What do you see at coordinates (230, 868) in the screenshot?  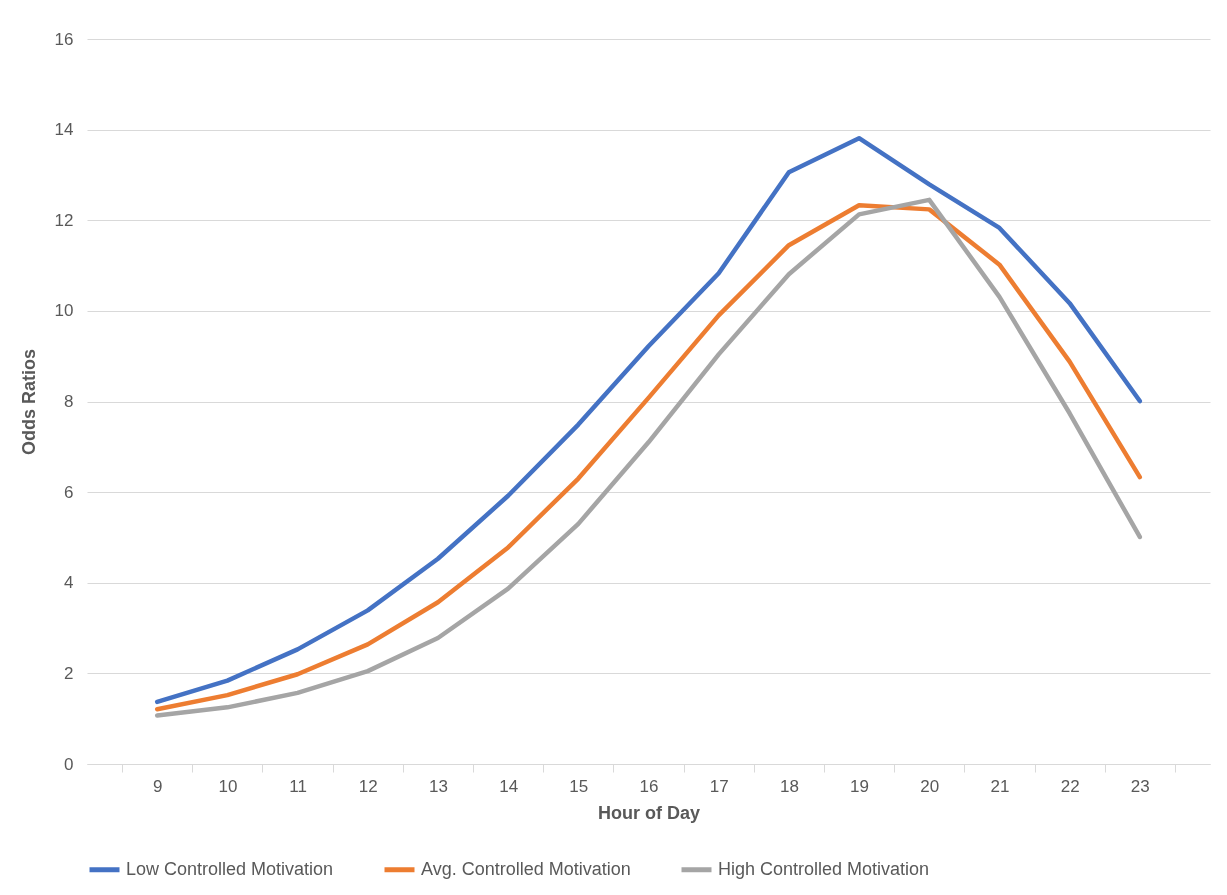 I see `legend-label: Low Controlled Motivation` at bounding box center [230, 868].